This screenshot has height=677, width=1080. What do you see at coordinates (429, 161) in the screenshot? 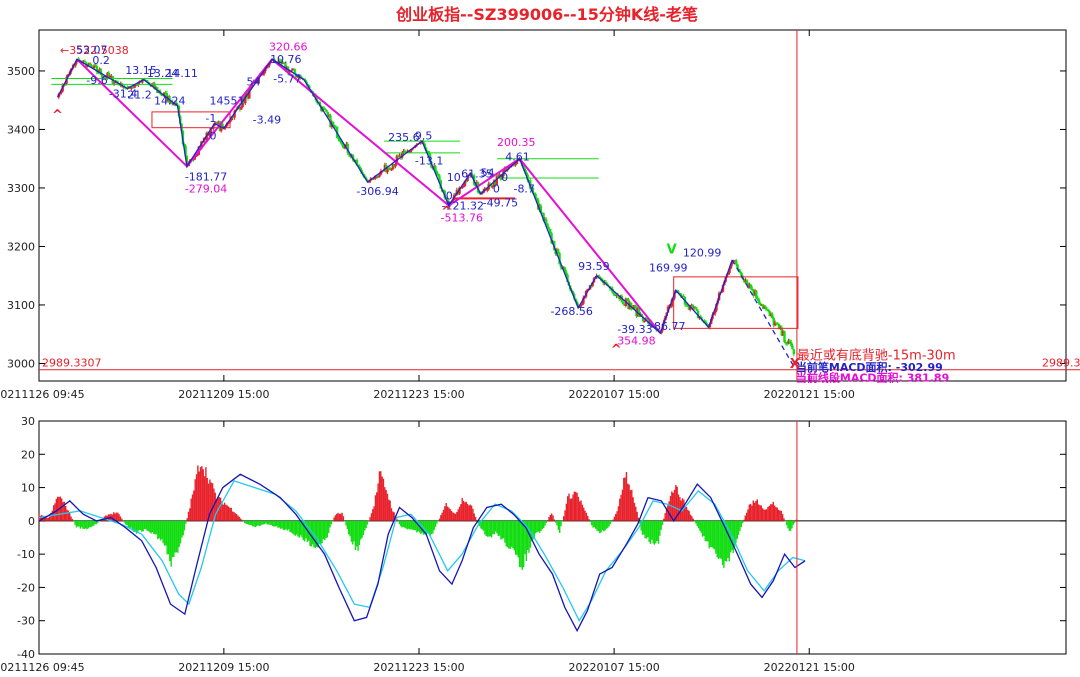
I see `annotation-label: -13.1` at bounding box center [429, 161].